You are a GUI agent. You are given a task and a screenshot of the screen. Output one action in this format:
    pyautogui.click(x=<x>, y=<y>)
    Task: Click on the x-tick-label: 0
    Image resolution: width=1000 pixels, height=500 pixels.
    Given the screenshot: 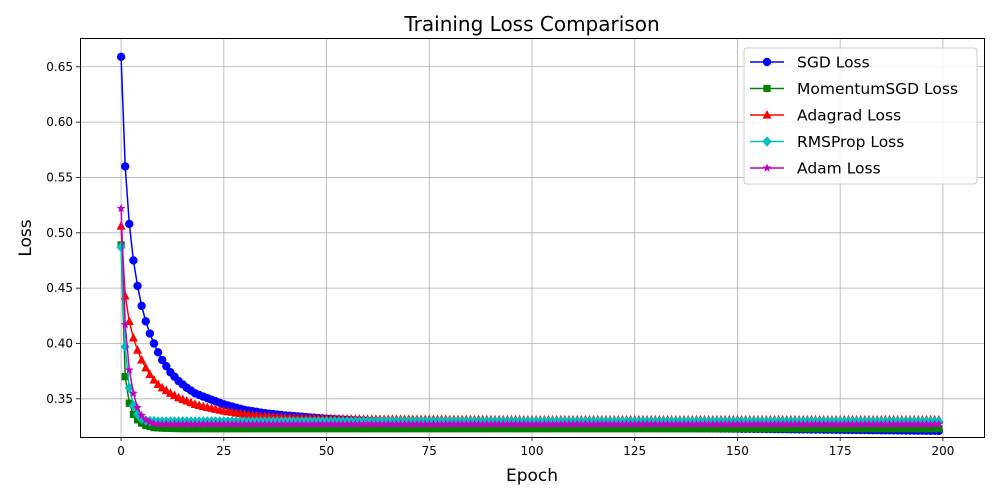 What is the action you would take?
    pyautogui.click(x=121, y=451)
    